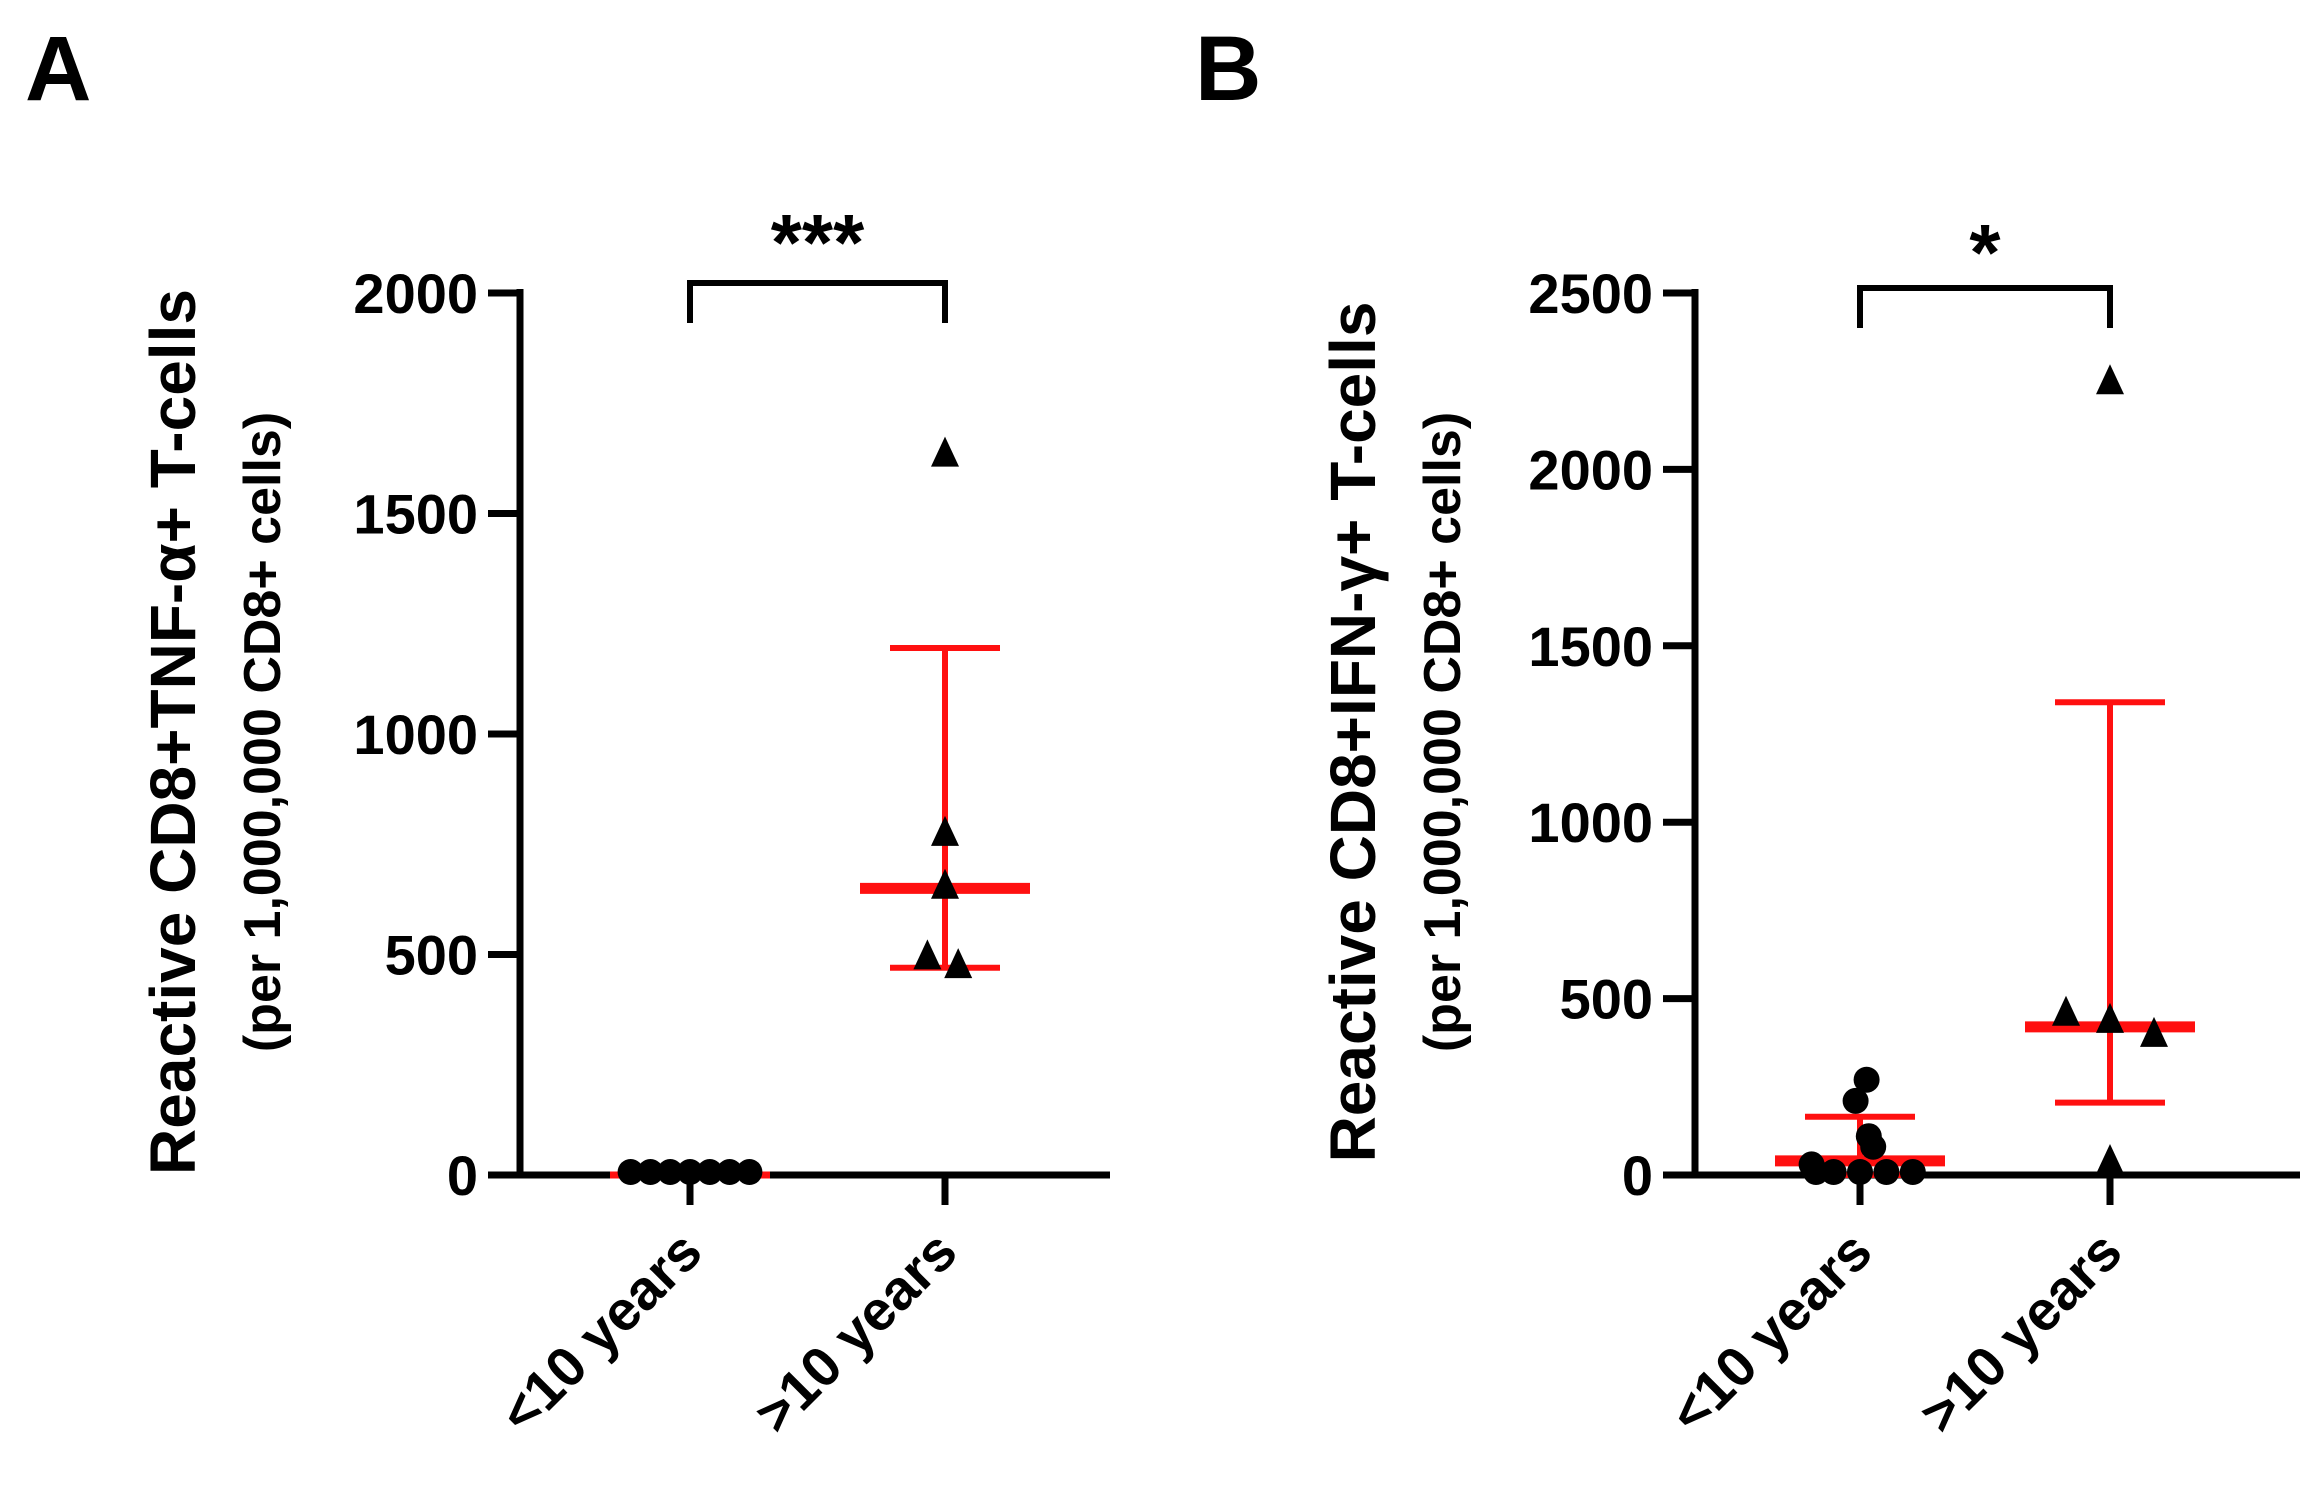 The width and height of the screenshot is (2309, 1507). What do you see at coordinates (415, 734) in the screenshot?
I see `panel-a-y-tick-label: 1000` at bounding box center [415, 734].